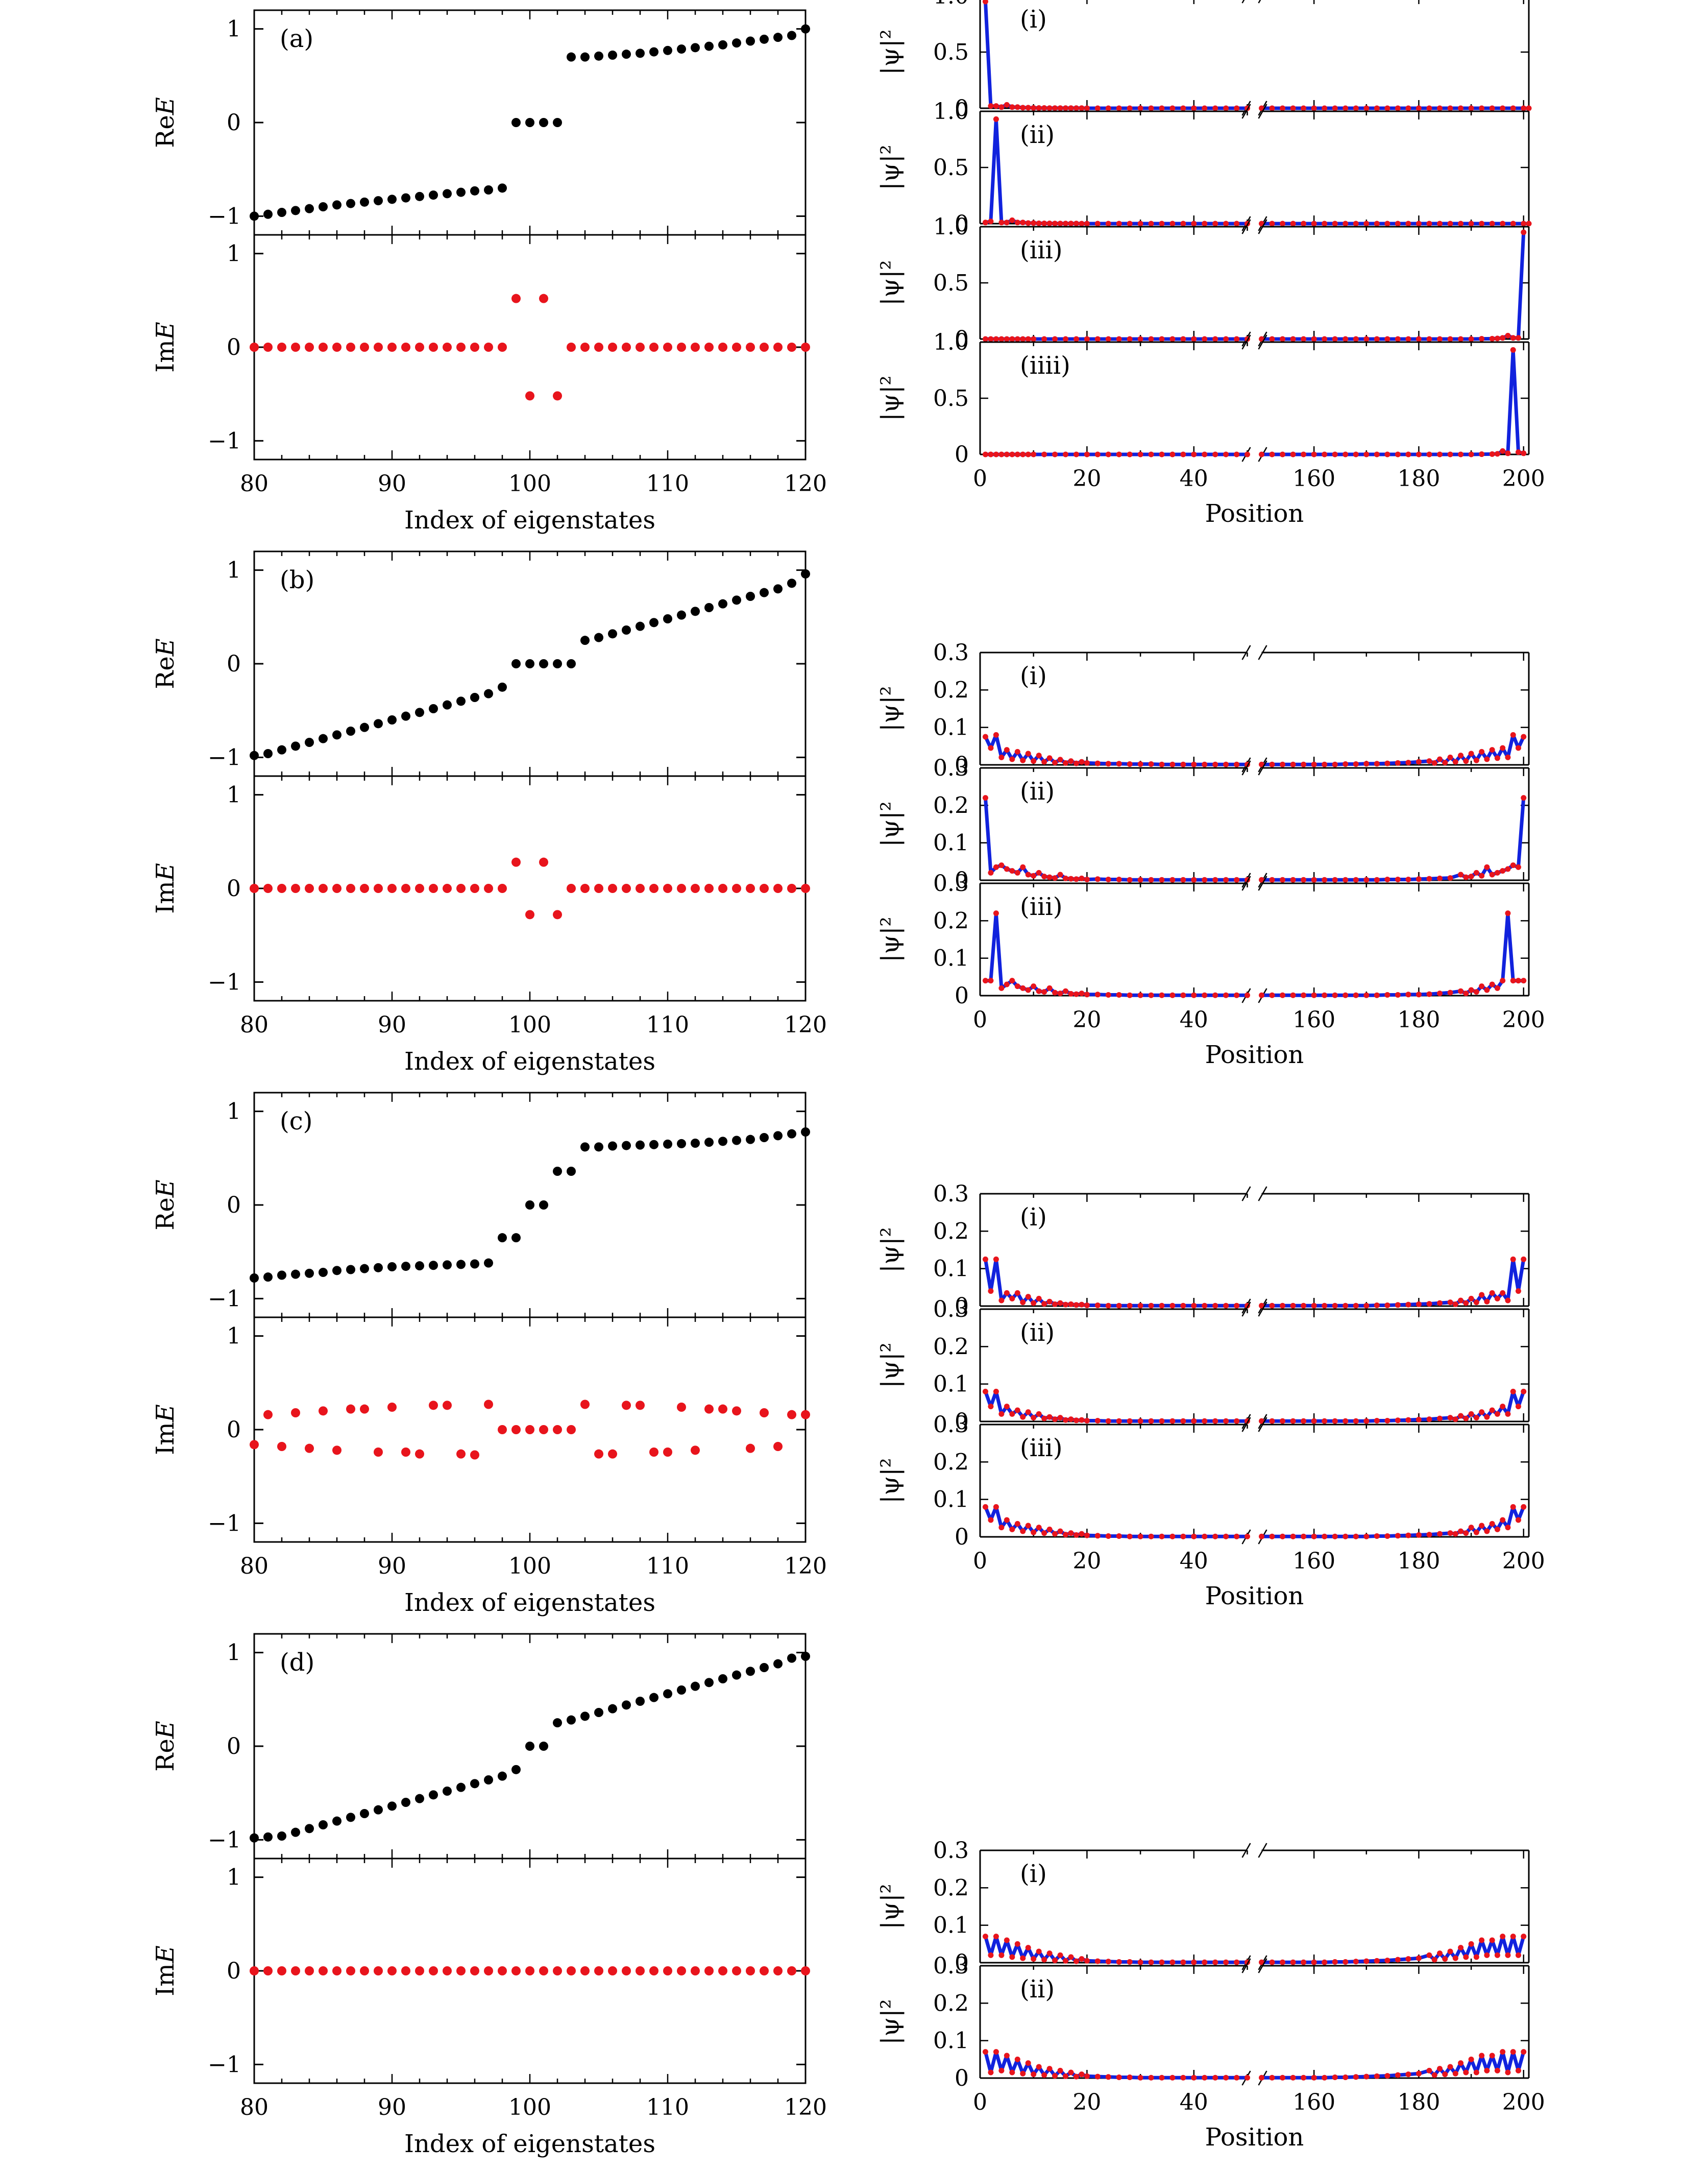  Describe the element at coordinates (1194, 1561) in the screenshot. I see `x-tick-label: 40` at that location.